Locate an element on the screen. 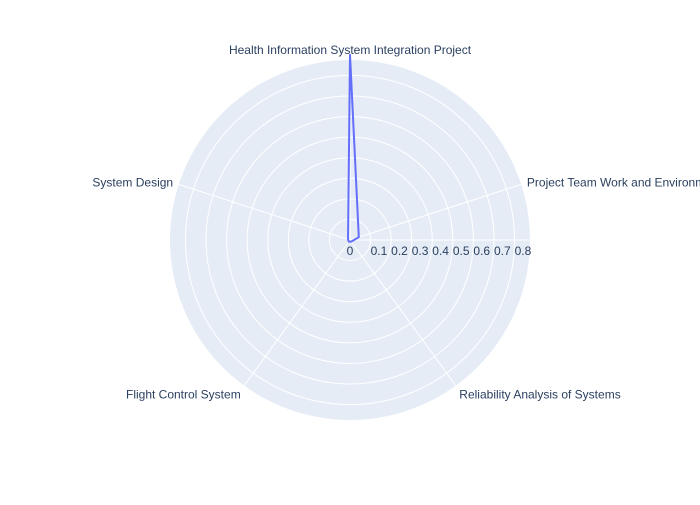 This screenshot has height=505, width=700. radial-tick-label: 0.5 is located at coordinates (461, 251).